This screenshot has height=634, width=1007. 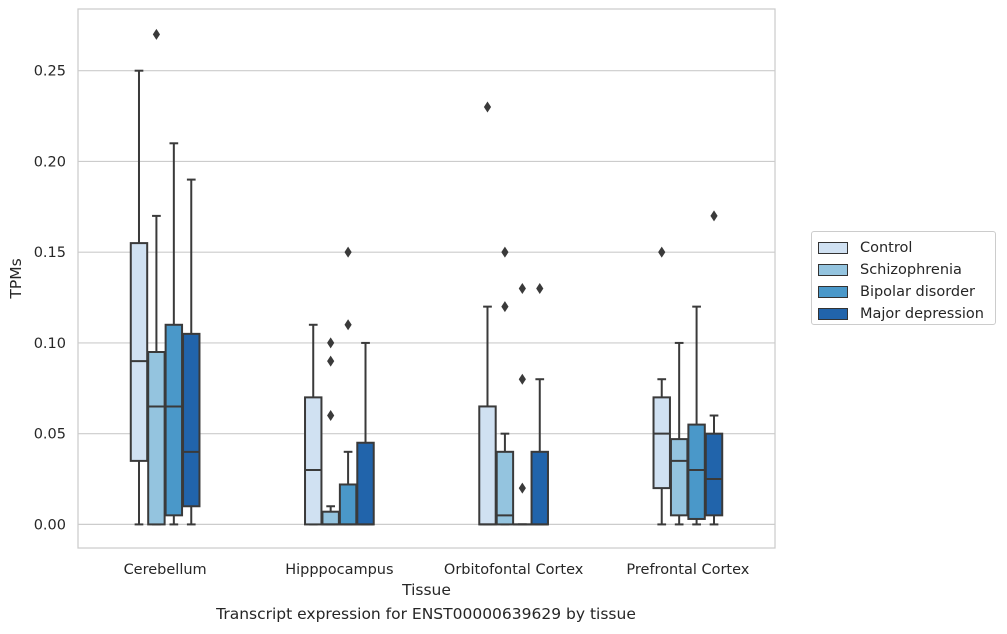 I want to click on legend-item-schizophrenia: Schizophrenia, so click(x=903, y=270).